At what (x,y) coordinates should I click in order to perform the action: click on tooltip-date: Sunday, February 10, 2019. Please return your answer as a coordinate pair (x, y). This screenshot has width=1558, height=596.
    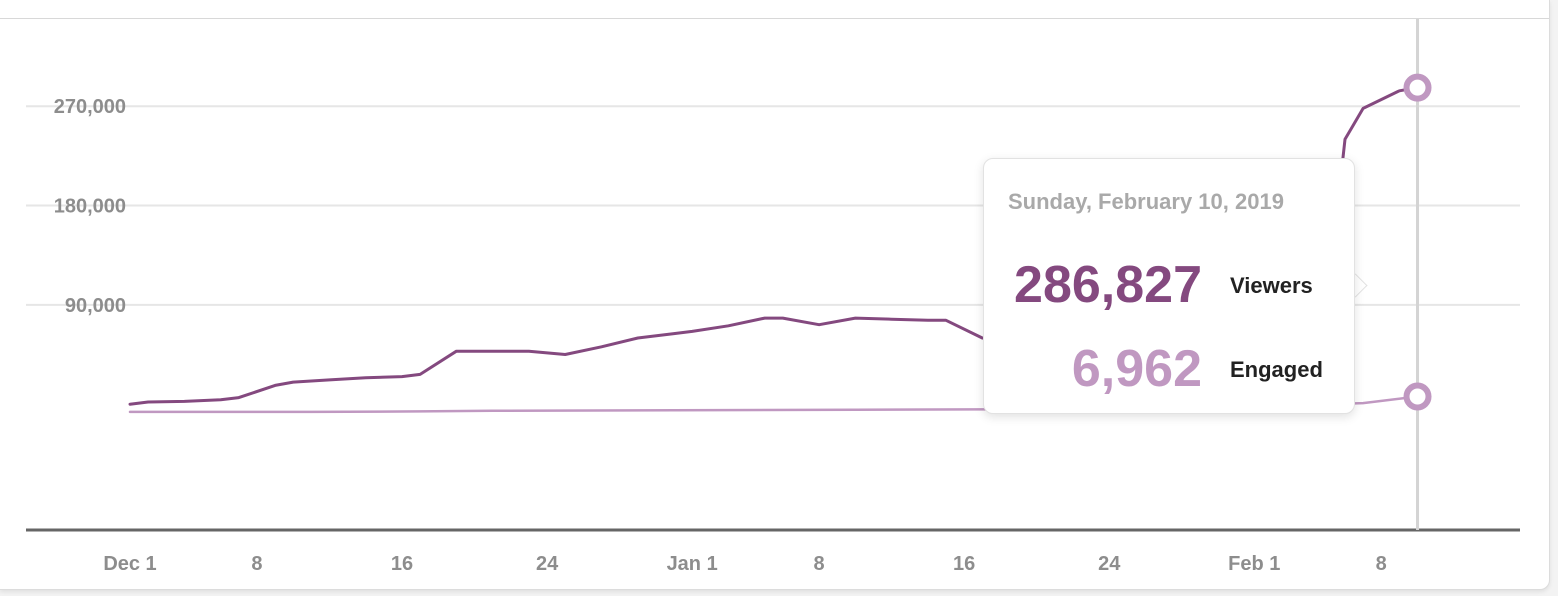
    Looking at the image, I should click on (1146, 201).